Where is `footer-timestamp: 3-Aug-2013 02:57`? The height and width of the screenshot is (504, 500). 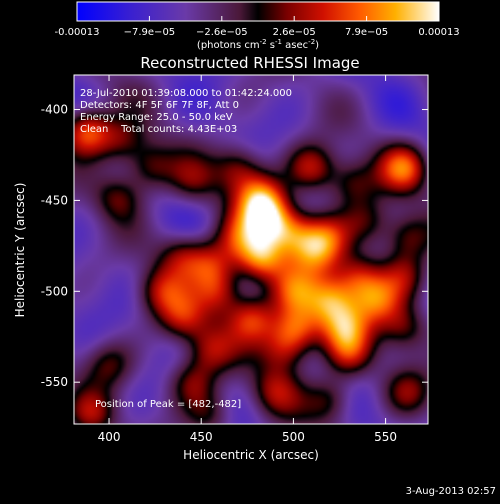 footer-timestamp: 3-Aug-2013 02:57 is located at coordinates (451, 491).